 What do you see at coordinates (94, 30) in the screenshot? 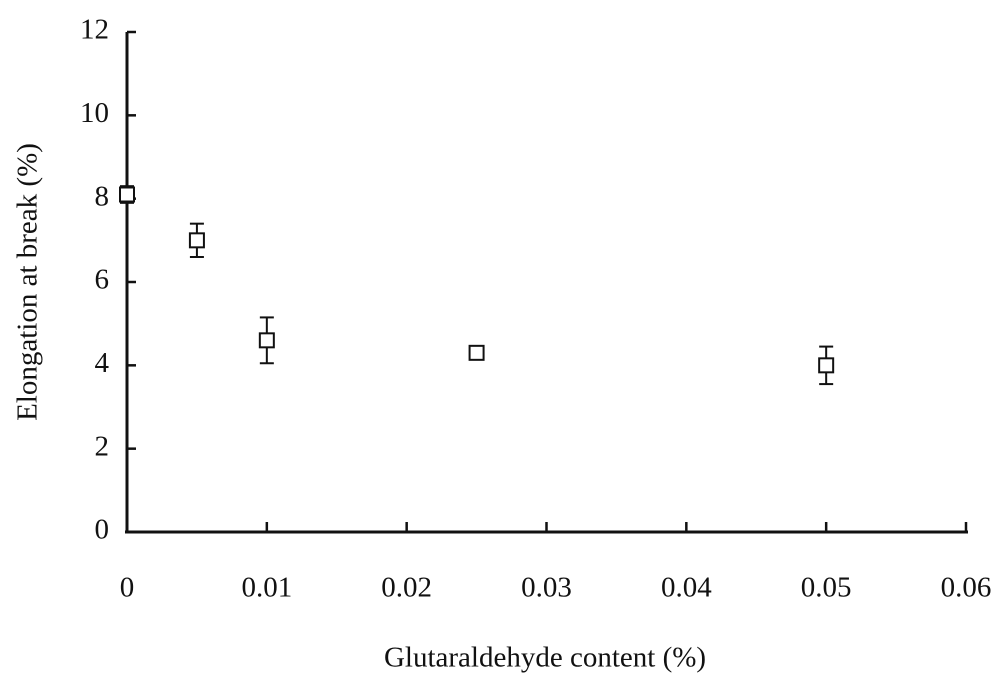
I see `y-tick-label: 12` at bounding box center [94, 30].